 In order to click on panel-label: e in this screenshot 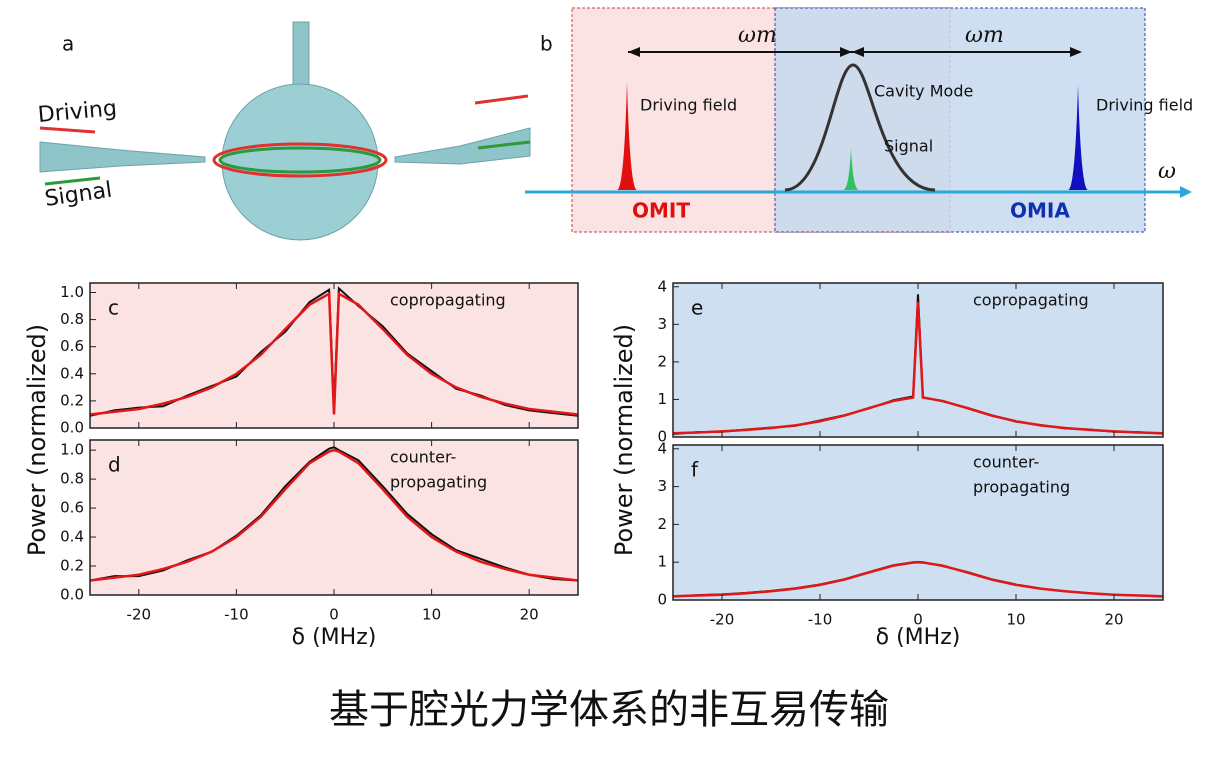, I will do `click(697, 308)`.